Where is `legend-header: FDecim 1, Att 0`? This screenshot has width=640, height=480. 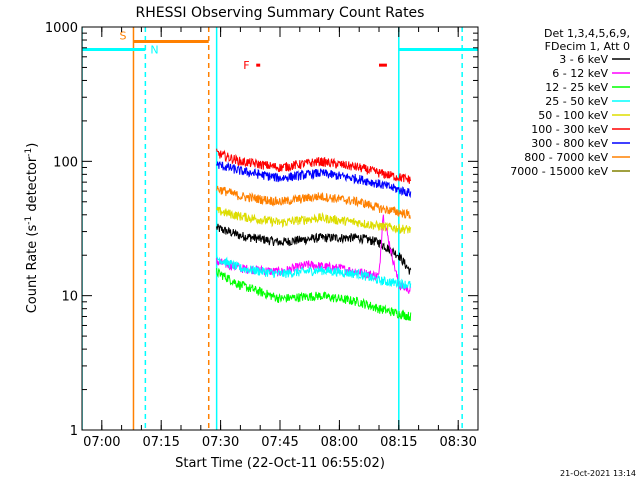
legend-header: FDecim 1, Att 0 is located at coordinates (587, 46).